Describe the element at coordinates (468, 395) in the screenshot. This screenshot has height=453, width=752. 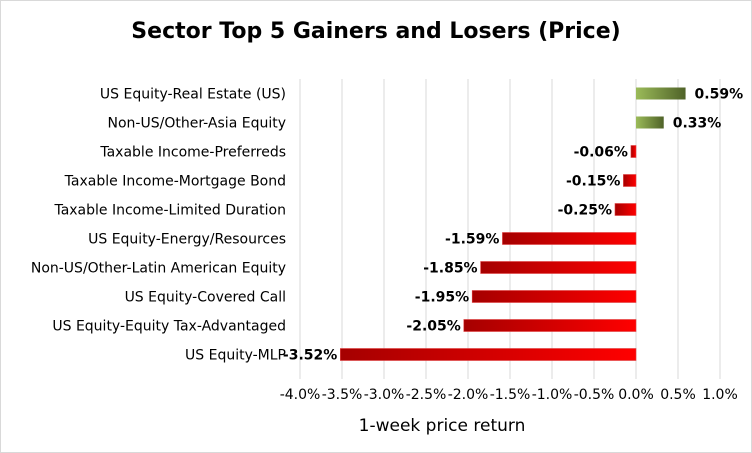
I see `x-tick-label: -2.0%` at that location.